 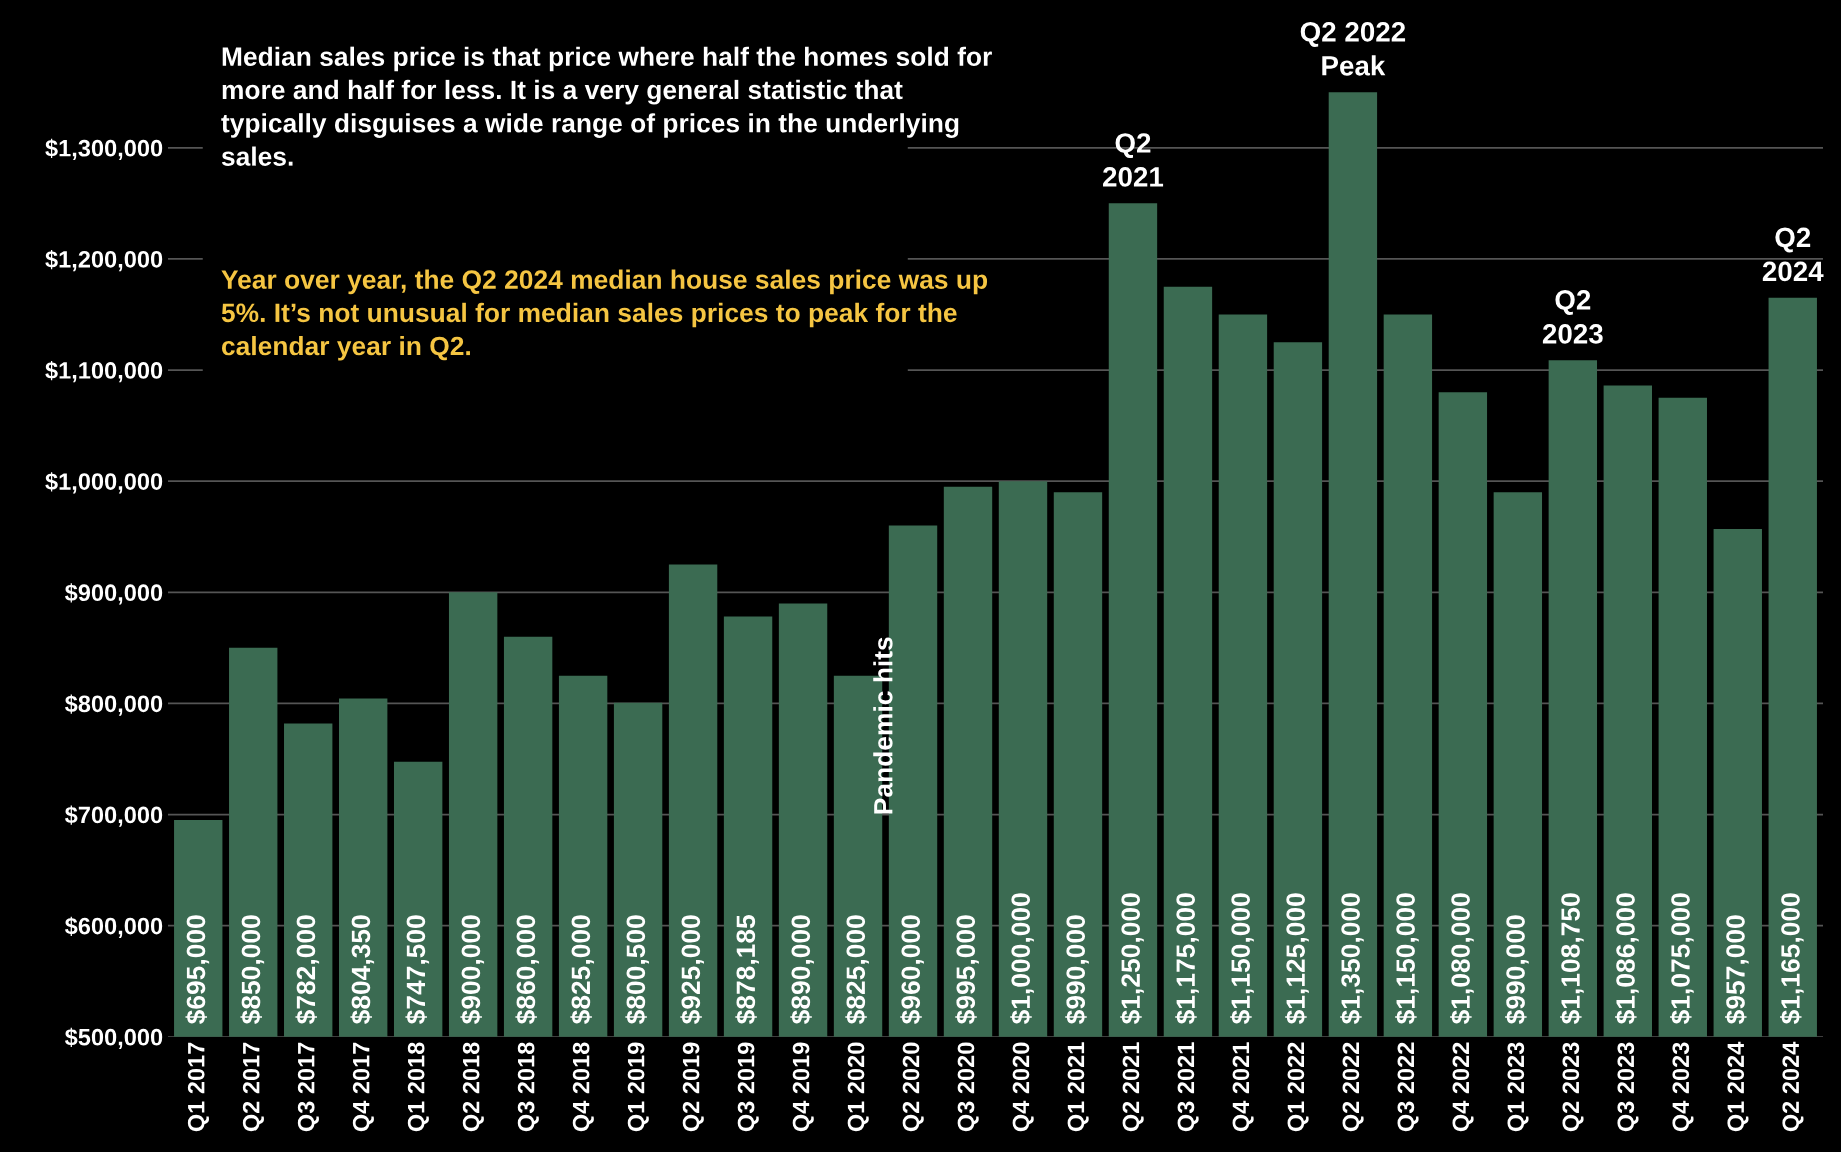 I want to click on data-label: $957,000, so click(x=1737, y=970).